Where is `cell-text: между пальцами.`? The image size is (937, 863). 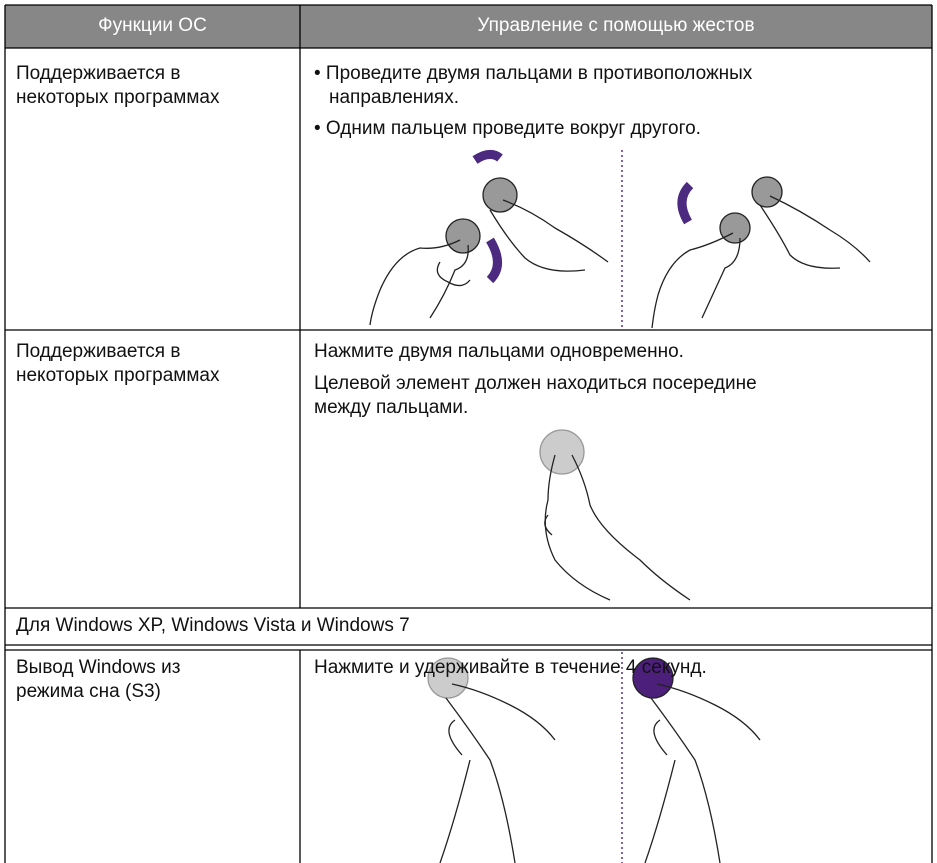
cell-text: между пальцами. is located at coordinates (391, 407).